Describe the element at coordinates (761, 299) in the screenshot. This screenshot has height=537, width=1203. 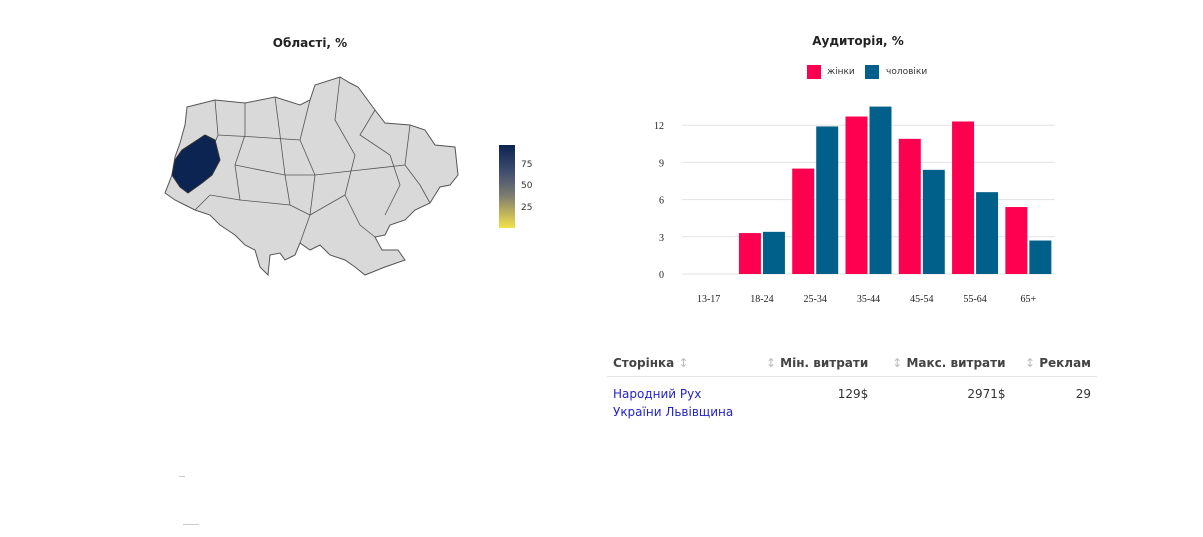
I see `x-tick-label: 18-24` at that location.